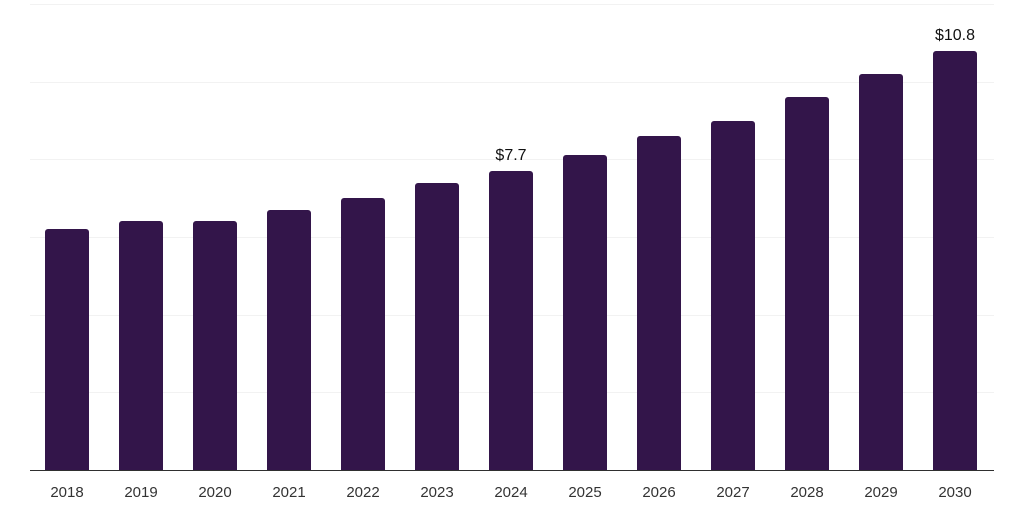  What do you see at coordinates (807, 283) in the screenshot?
I see `bar-2028` at bounding box center [807, 283].